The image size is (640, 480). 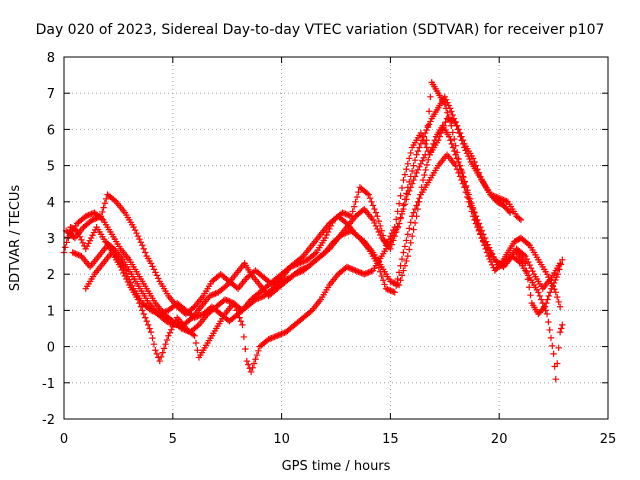 What do you see at coordinates (51, 348) in the screenshot?
I see `y-tick-label: 0` at bounding box center [51, 348].